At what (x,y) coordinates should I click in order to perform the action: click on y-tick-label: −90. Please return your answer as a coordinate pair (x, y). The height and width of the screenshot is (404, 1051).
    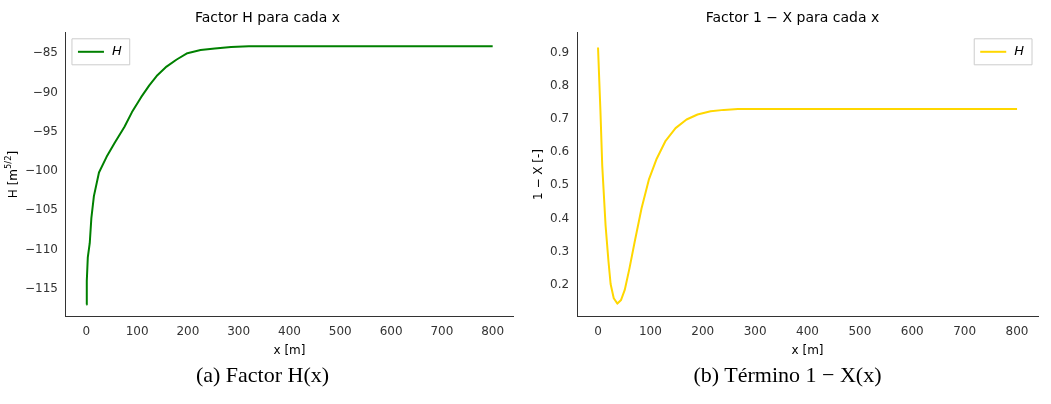
    Looking at the image, I should click on (45, 91).